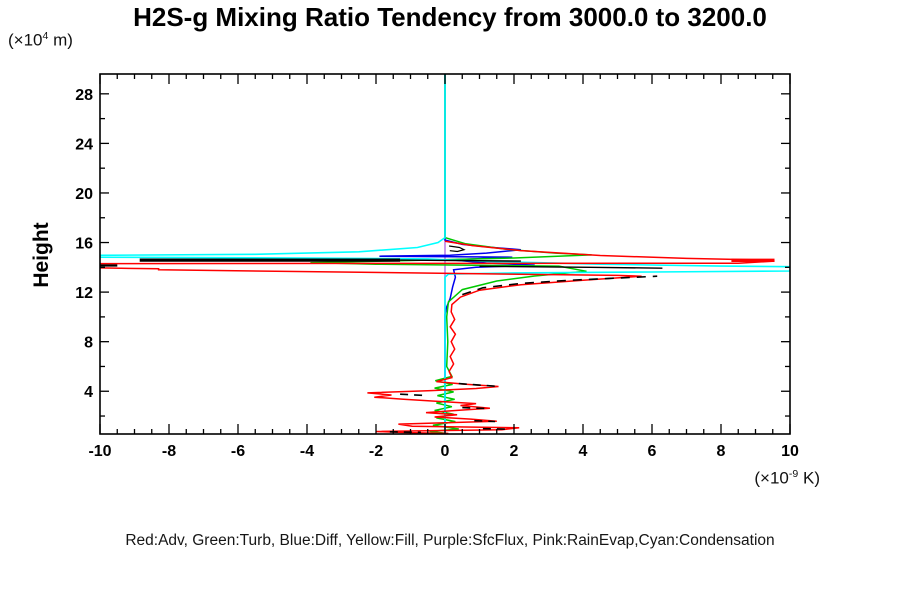 This screenshot has width=900, height=600. Describe the element at coordinates (721, 451) in the screenshot. I see `x-tick-label: 8` at that location.